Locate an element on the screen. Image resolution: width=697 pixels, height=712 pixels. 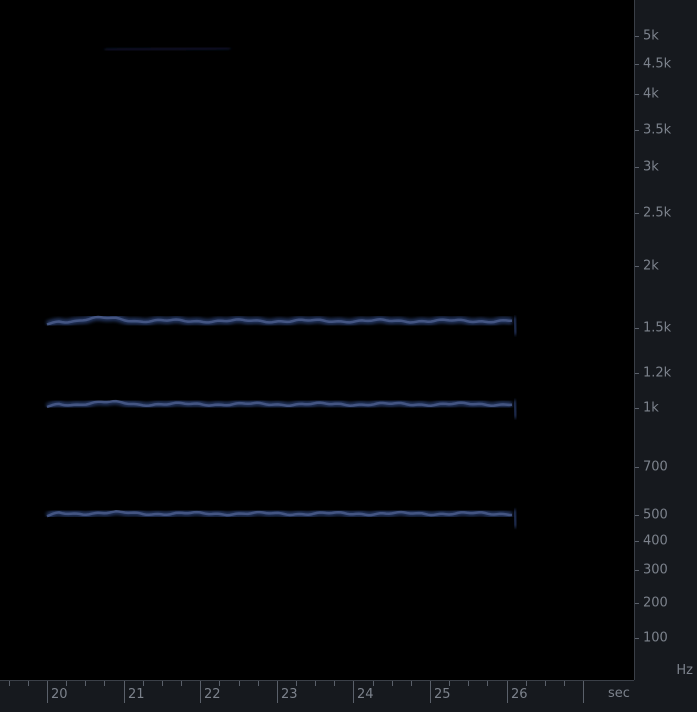
frequency-tick-label: 4k is located at coordinates (651, 94).